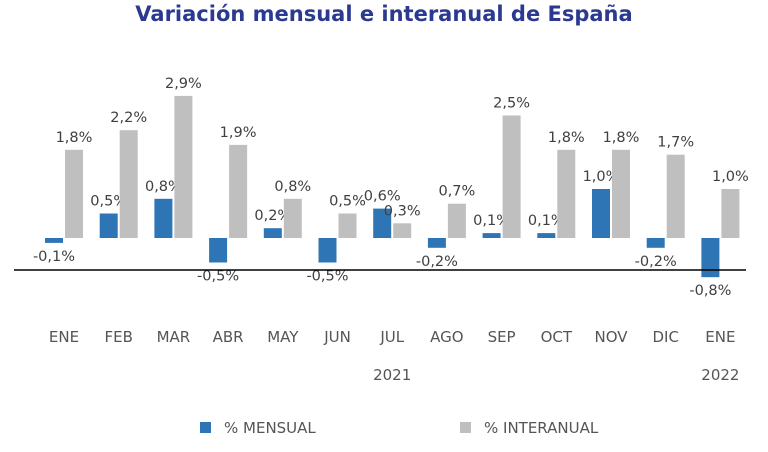 Image resolution: width=768 pixels, height=452 pixels. I want to click on x-tick-label: SEP, so click(502, 337).